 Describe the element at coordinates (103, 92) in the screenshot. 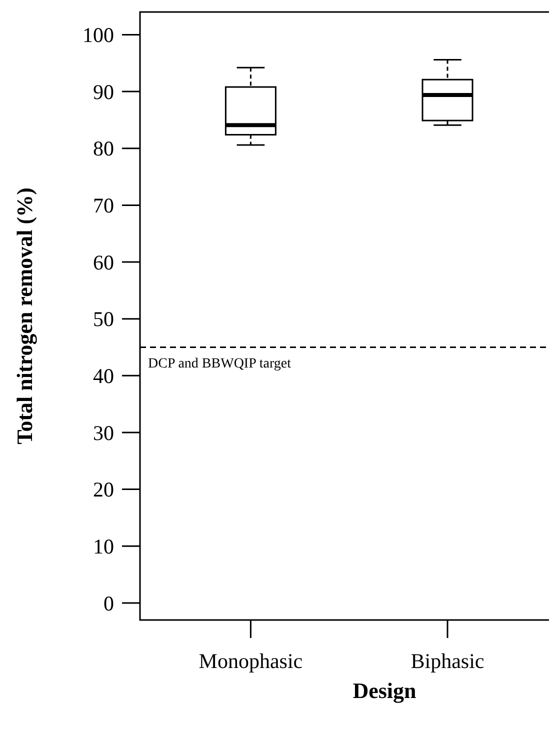

I see `y-tick-label: 90` at that location.